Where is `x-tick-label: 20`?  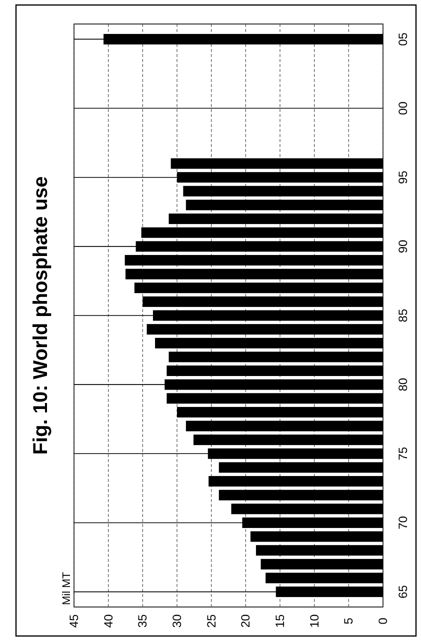
x-tick-label: 20 is located at coordinates (245, 621).